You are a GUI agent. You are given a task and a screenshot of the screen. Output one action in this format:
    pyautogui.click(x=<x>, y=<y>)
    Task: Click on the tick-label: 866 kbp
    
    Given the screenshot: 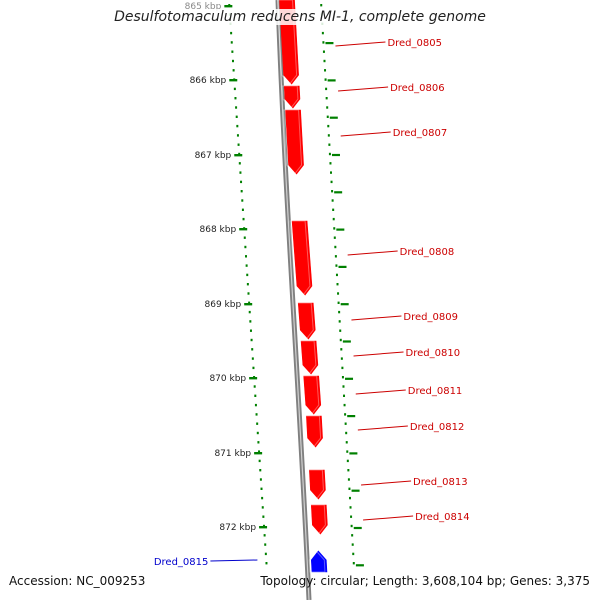 What is the action you would take?
    pyautogui.click(x=208, y=81)
    